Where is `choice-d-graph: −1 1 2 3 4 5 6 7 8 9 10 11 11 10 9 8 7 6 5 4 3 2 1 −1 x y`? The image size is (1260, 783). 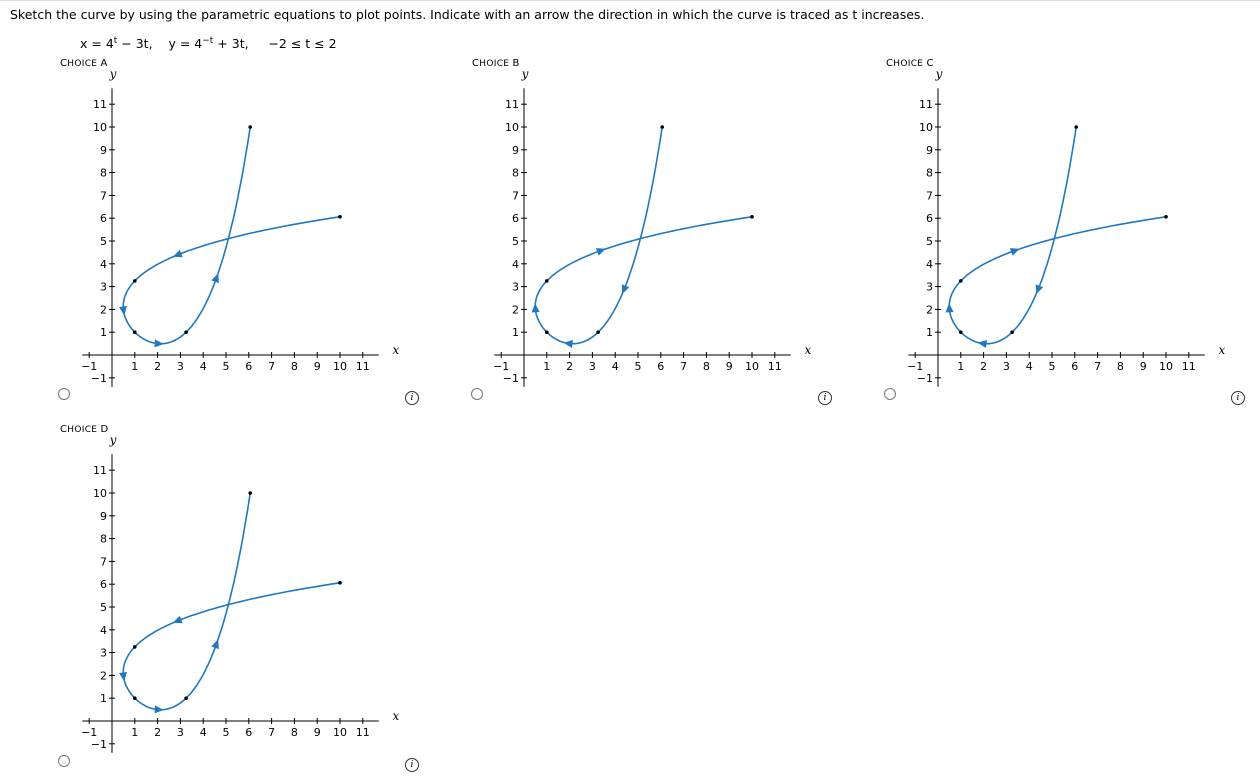
choice-d-graph: −1 1 2 3 4 5 6 7 8 9 10 11 11 10 9 8 7 6 5 4 3 2 1 −1 x y is located at coordinates (240, 593).